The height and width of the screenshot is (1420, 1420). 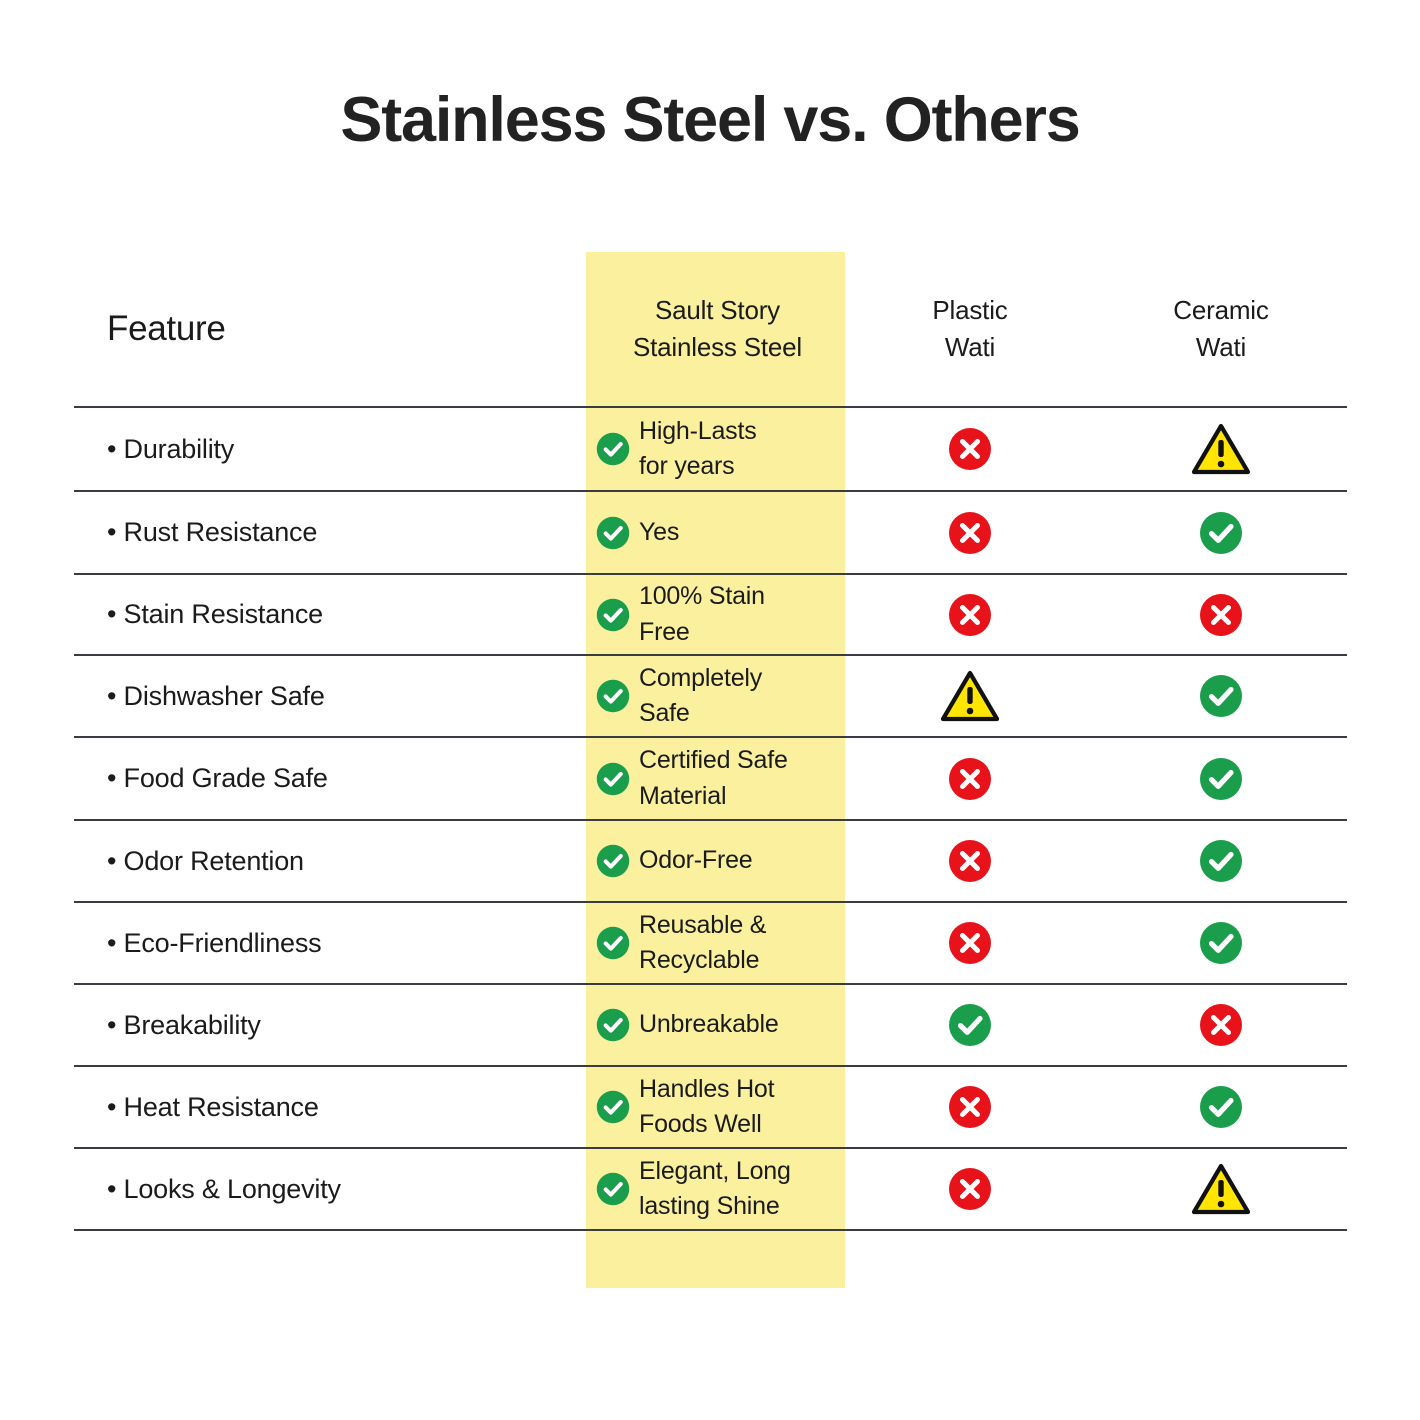 I want to click on main-cell-text: High-Lasts for years, so click(x=698, y=449).